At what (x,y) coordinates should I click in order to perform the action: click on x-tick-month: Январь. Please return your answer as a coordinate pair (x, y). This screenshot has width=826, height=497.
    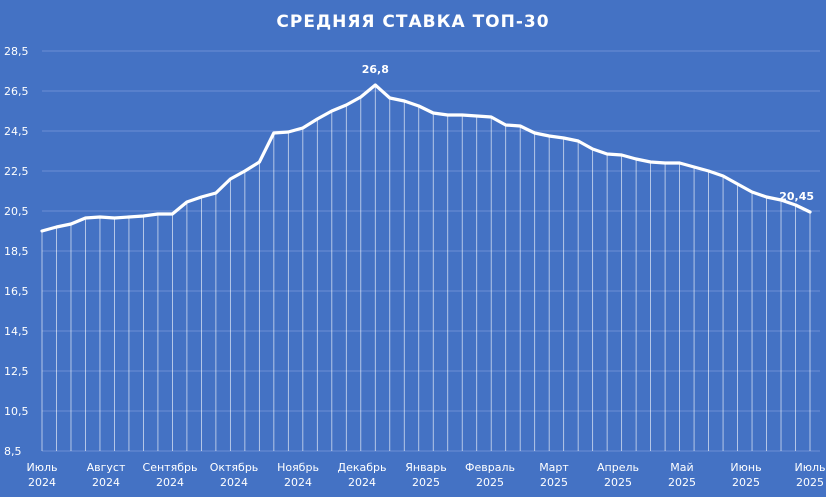
    Looking at the image, I should click on (426, 467).